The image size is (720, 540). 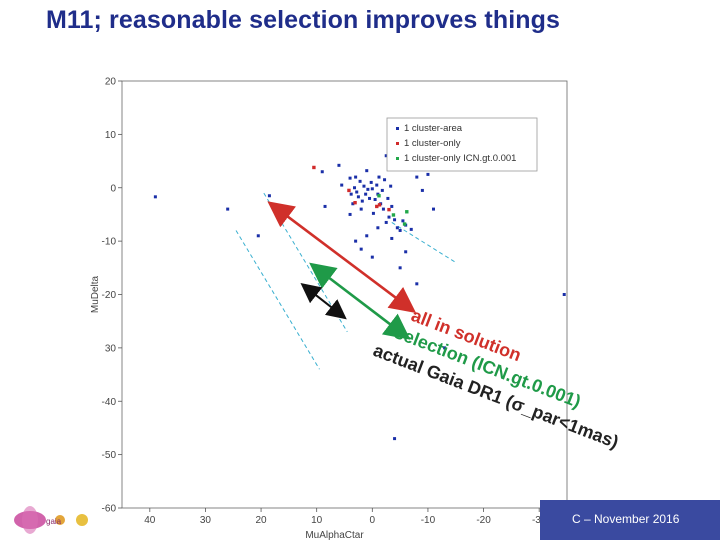 I want to click on arrows, so click(x=342, y=270).